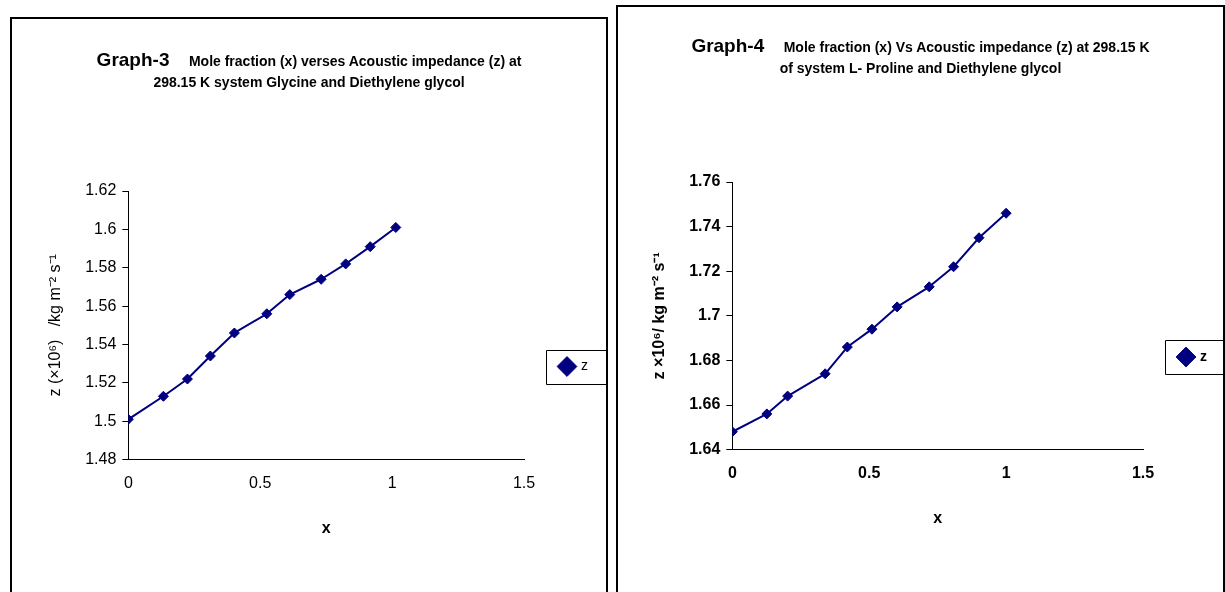  Describe the element at coordinates (105, 420) in the screenshot. I see `y-tick-label: 1.5` at that location.